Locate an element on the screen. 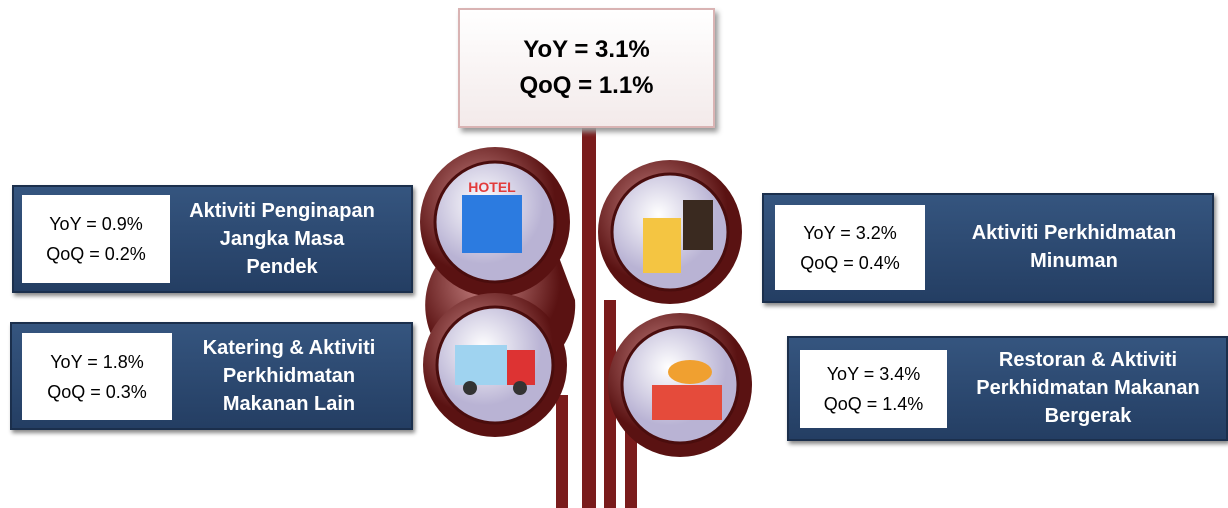 This screenshot has width=1228, height=508. icon-drinks is located at coordinates (670, 232).